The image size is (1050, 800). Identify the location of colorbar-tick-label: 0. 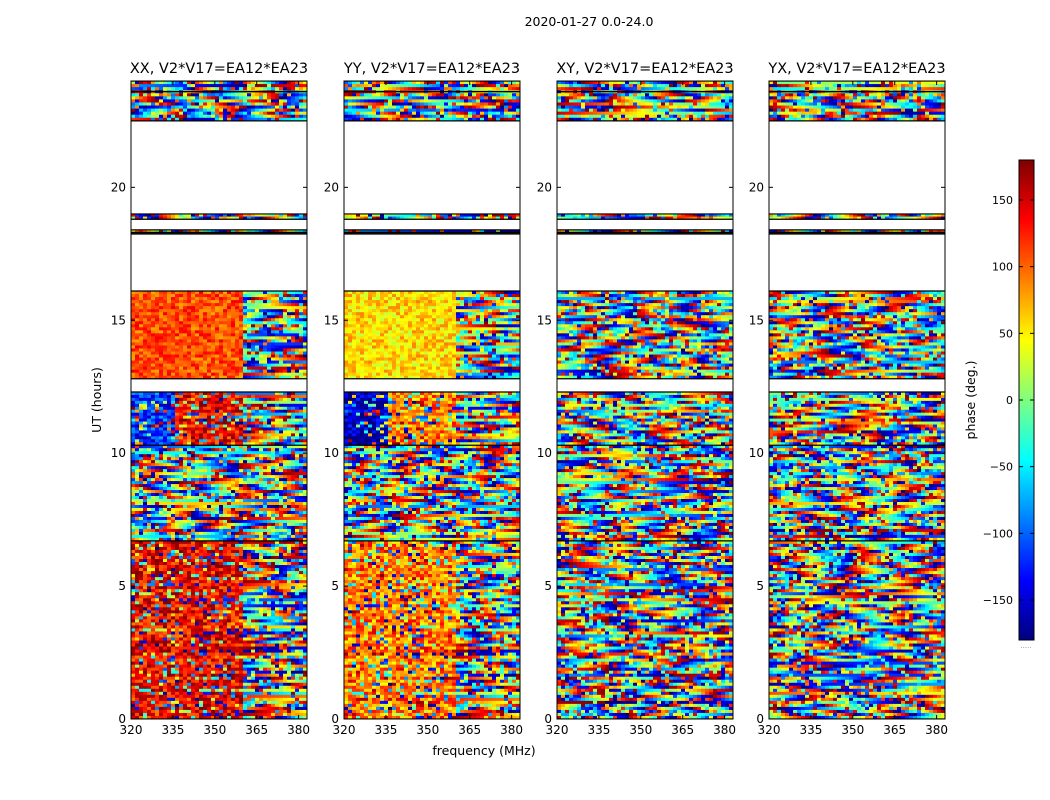
(1009, 400).